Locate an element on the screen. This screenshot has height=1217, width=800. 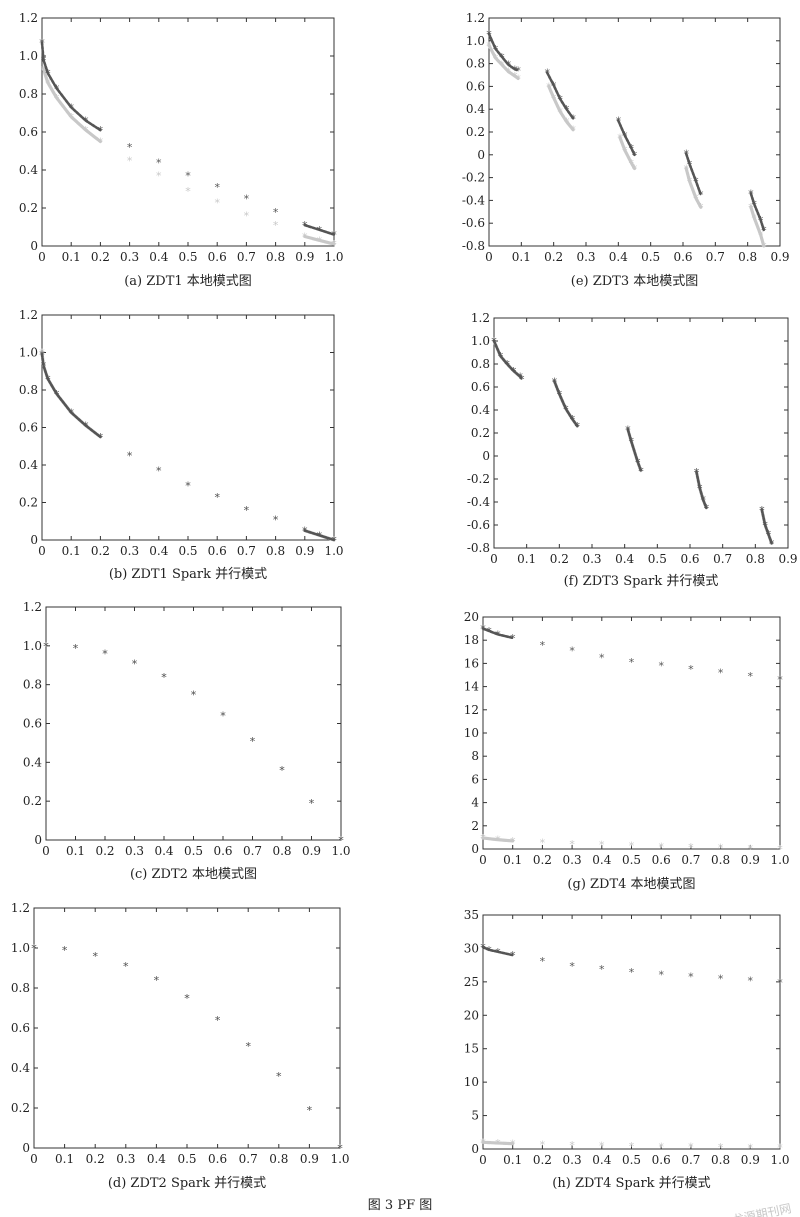
x-tick-label: 0.7 is located at coordinates (252, 851).